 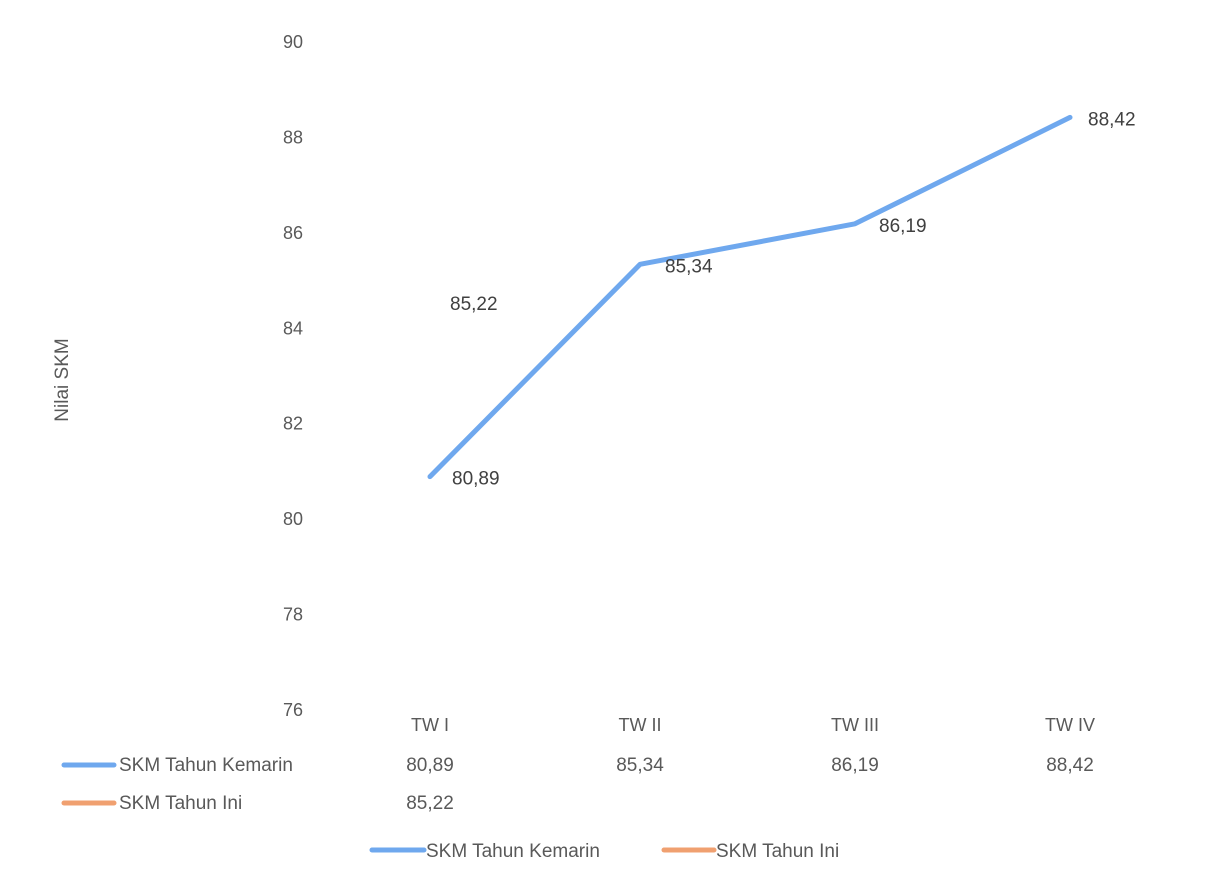 I want to click on data-label: 88,42, so click(x=1112, y=119).